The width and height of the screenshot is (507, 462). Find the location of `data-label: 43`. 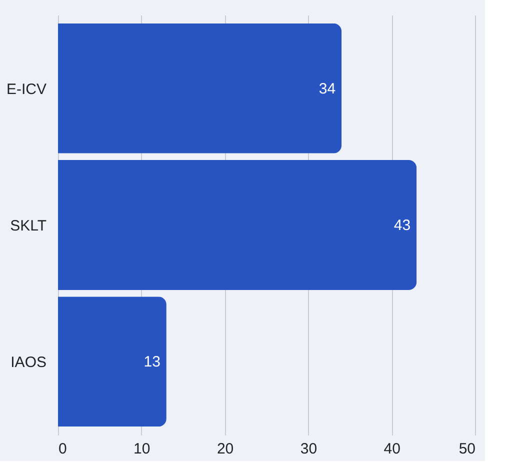

data-label: 43 is located at coordinates (402, 225).